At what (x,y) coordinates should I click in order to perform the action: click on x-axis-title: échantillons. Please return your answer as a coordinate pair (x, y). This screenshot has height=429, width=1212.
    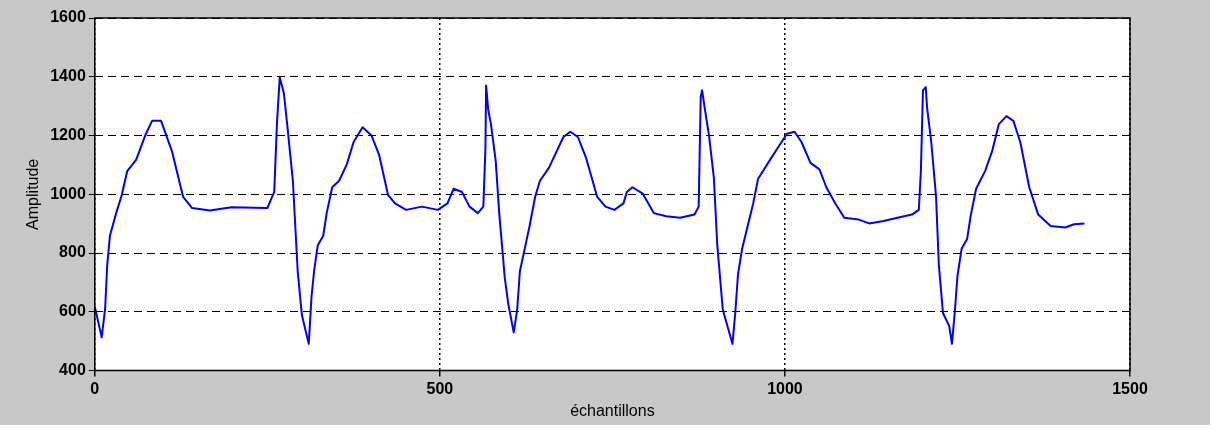
    Looking at the image, I should click on (612, 410).